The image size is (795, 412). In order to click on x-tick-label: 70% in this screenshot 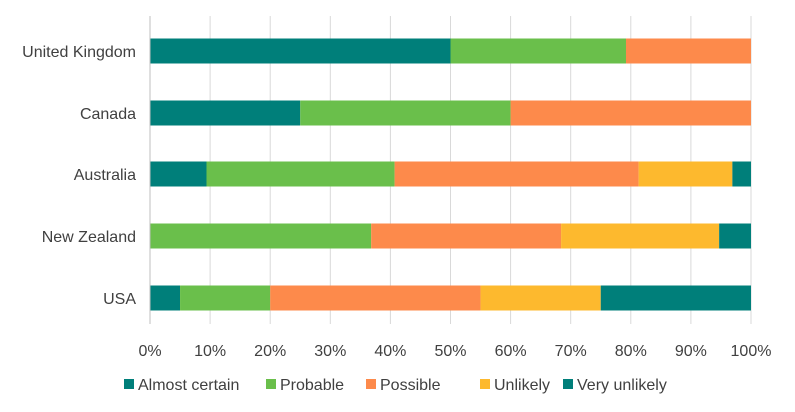, I will do `click(571, 351)`.